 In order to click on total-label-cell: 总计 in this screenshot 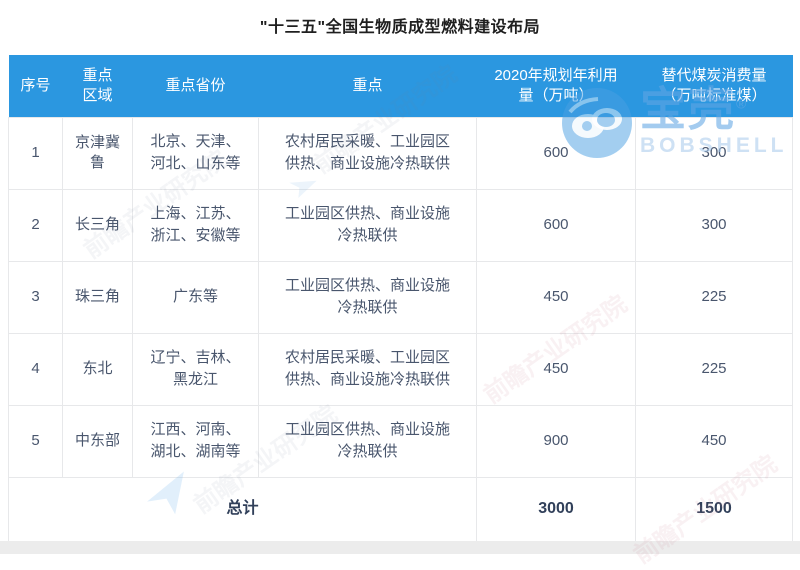, I will do `click(242, 509)`.